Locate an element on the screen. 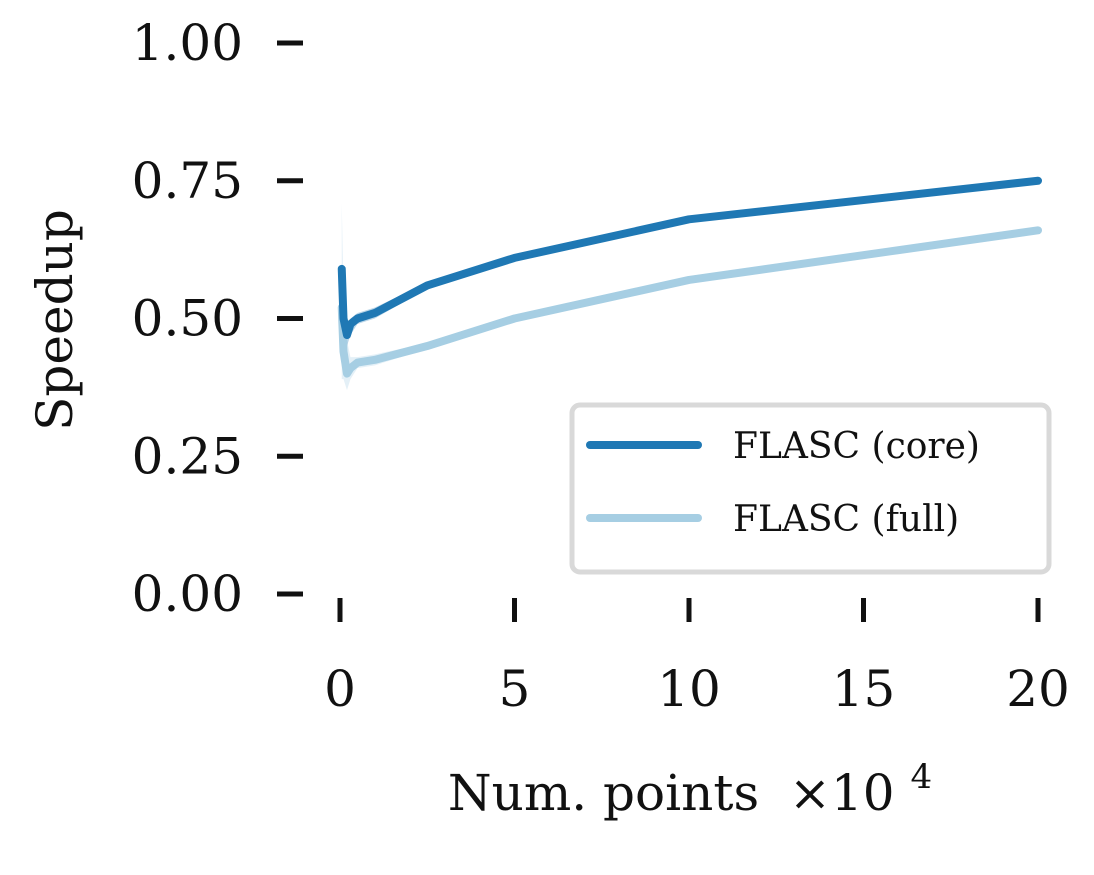 The image size is (1094, 875). y-tick-label: 1.00 is located at coordinates (187, 43).